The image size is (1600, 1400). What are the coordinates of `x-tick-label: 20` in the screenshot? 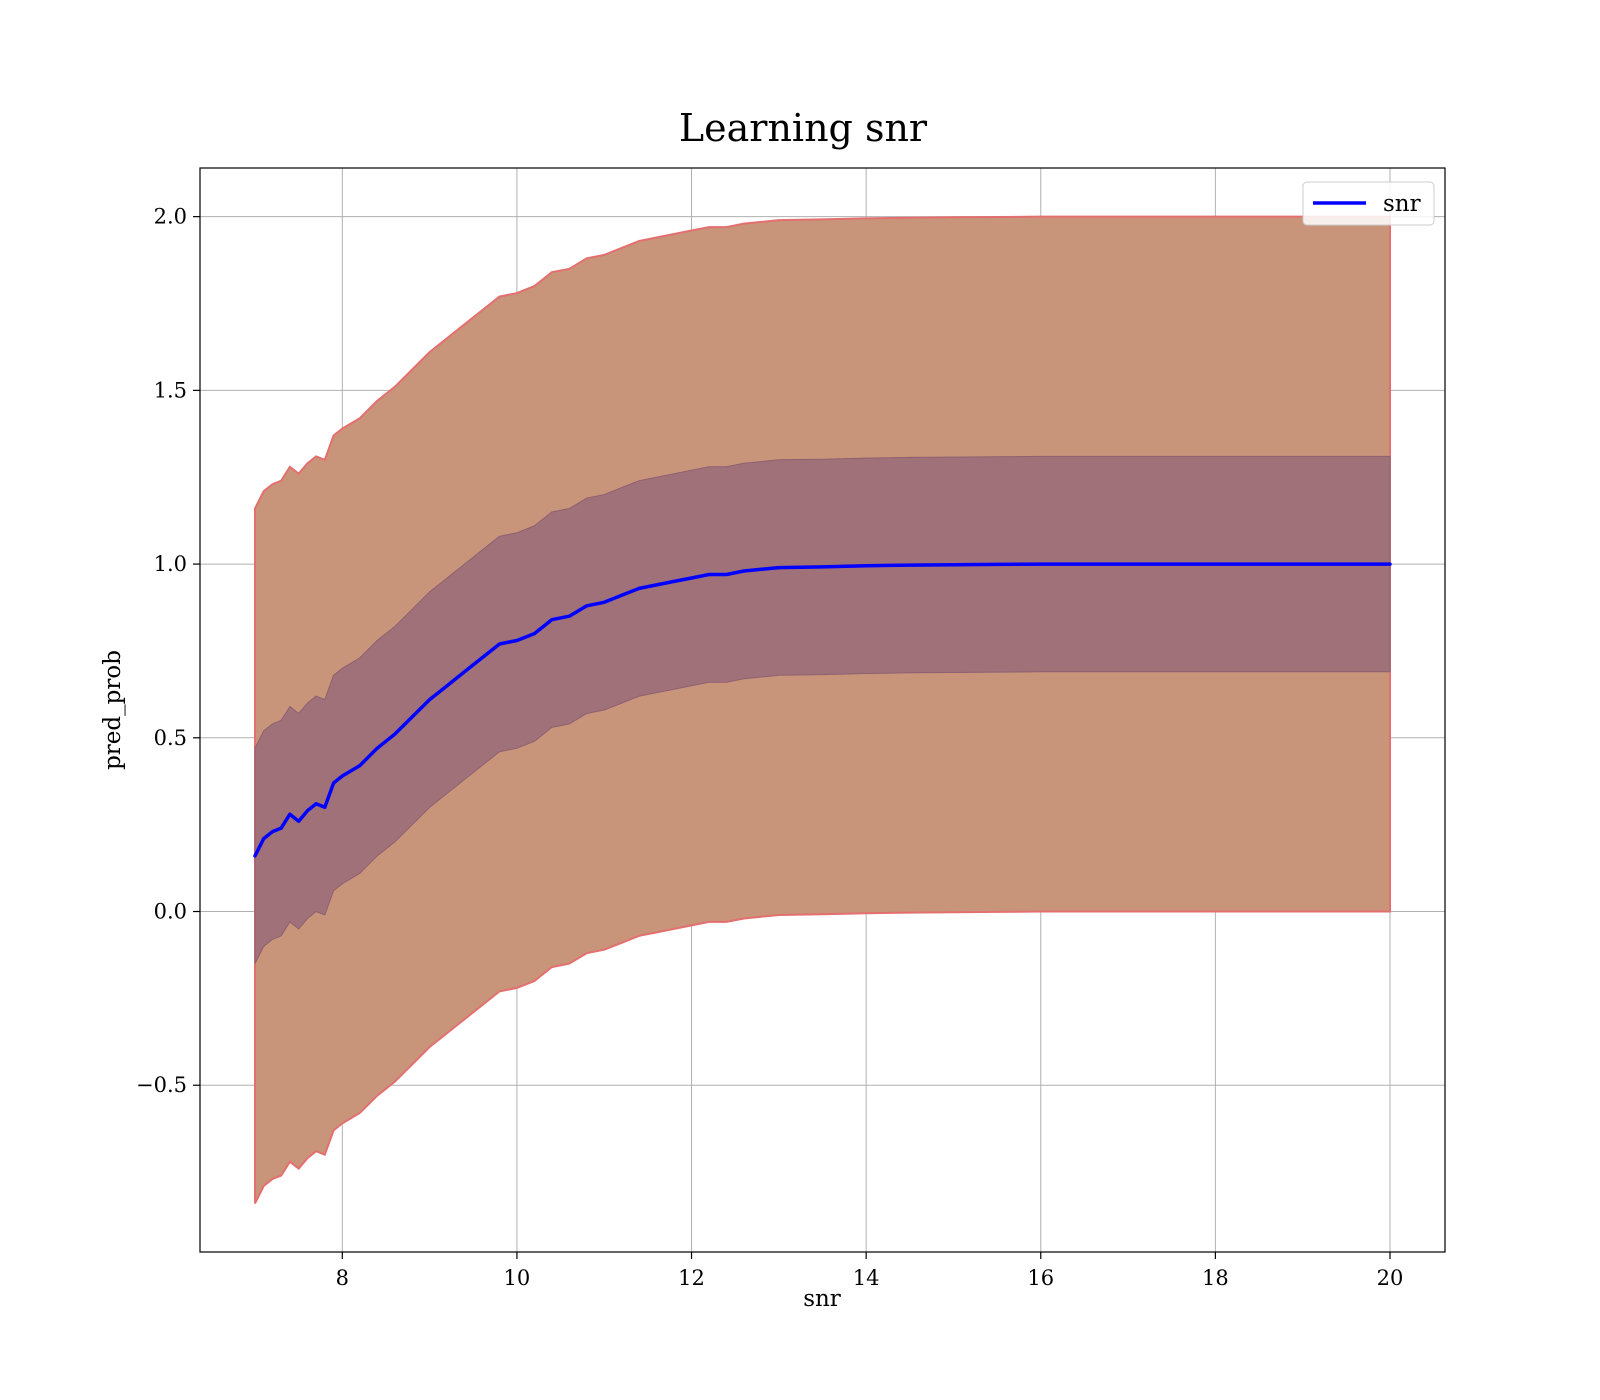 It's located at (1390, 1278).